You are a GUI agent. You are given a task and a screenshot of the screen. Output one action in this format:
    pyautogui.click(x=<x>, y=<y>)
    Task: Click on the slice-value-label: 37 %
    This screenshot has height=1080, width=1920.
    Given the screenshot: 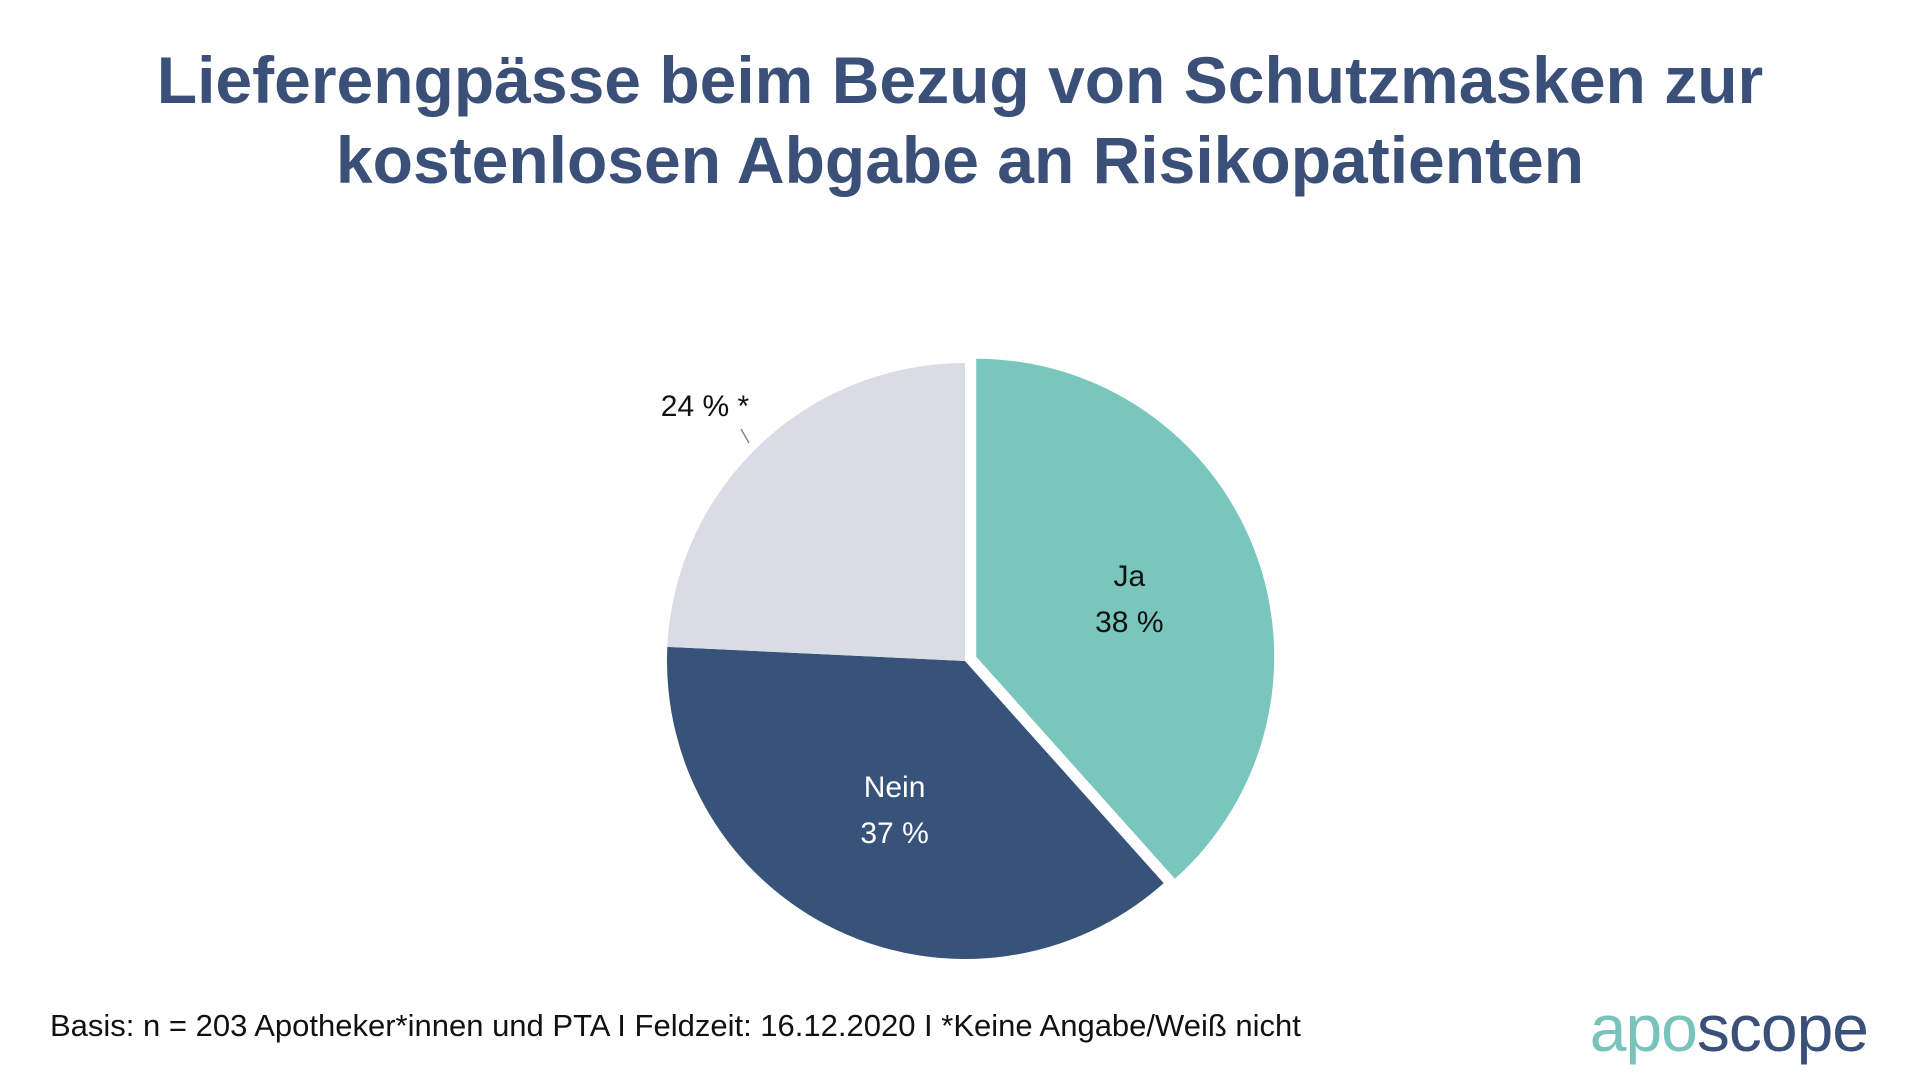 What is the action you would take?
    pyautogui.click(x=894, y=833)
    